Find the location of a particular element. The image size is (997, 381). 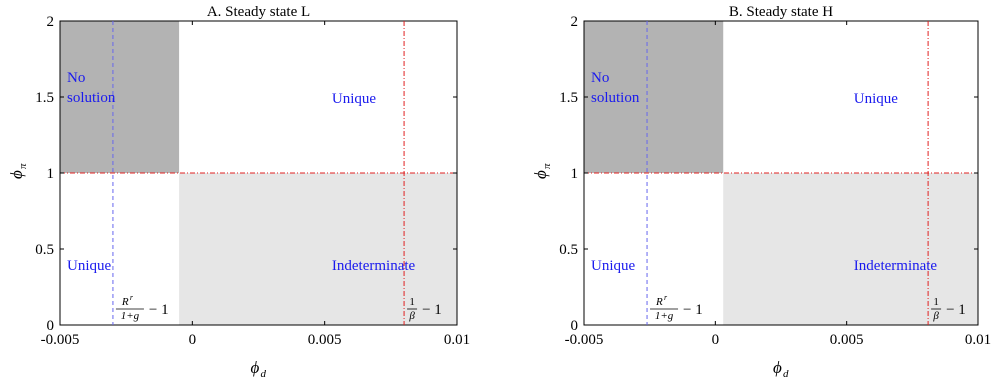

chart-title: B. Steady state H is located at coordinates (781, 12).